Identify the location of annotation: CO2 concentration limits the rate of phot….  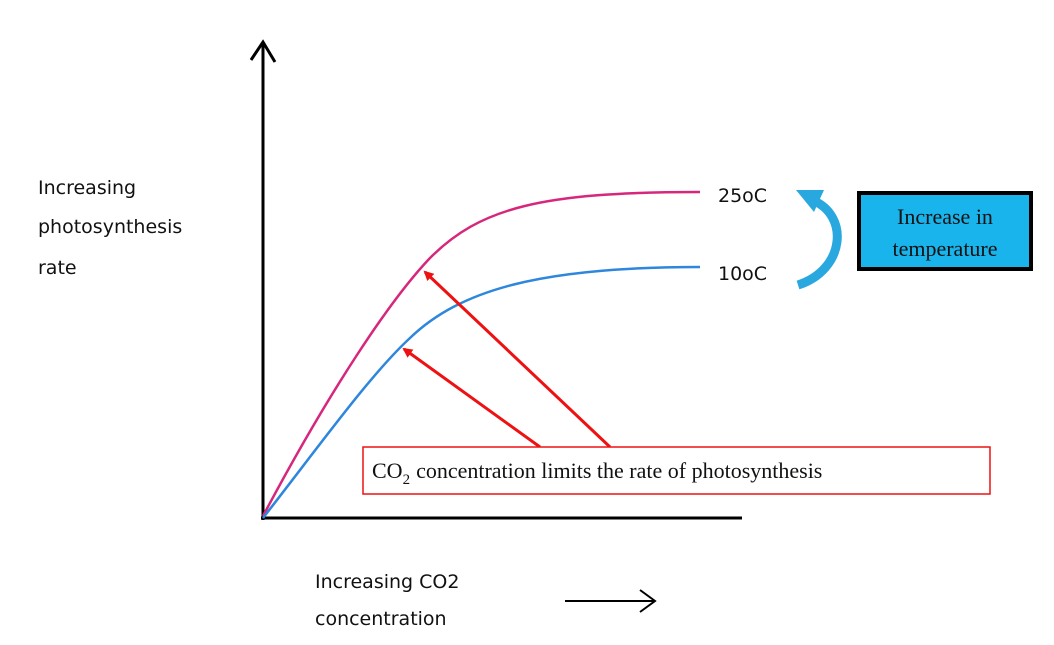
(597, 473).